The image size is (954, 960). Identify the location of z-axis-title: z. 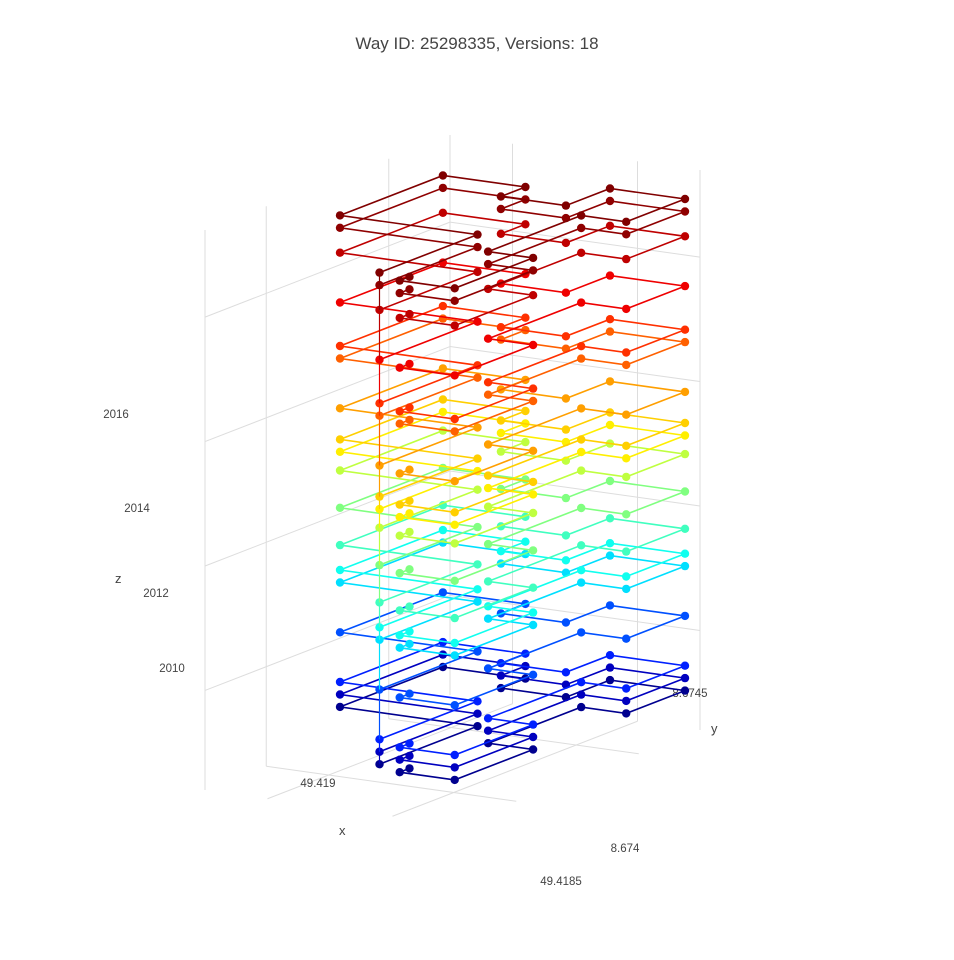
(118, 578).